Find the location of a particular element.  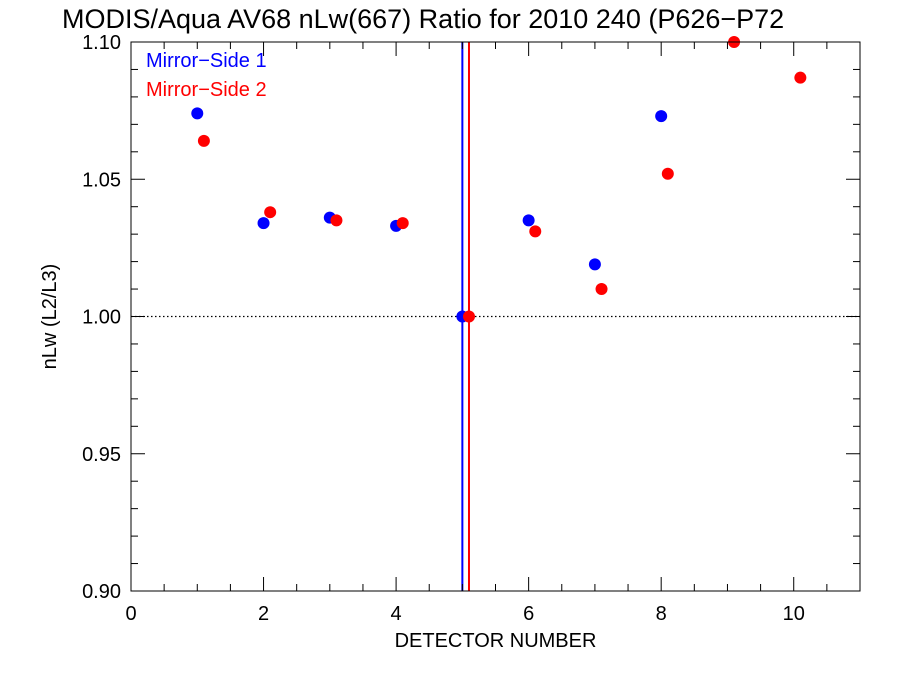

y-tick-label: 1.00 is located at coordinates (101, 318).